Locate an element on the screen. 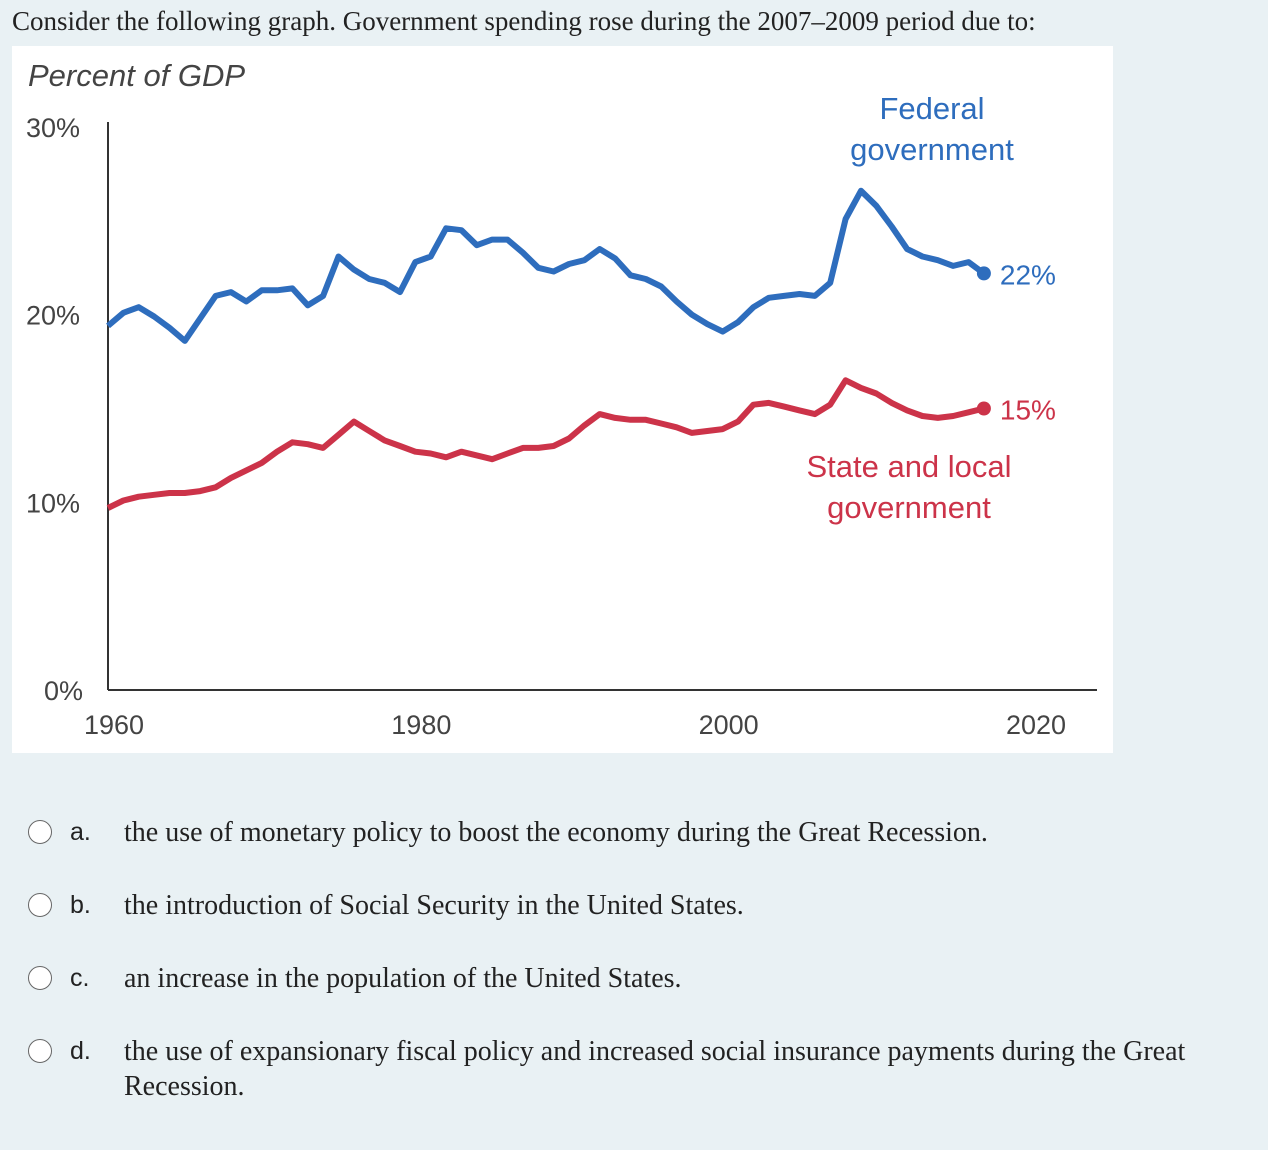  x-tick-label: 2000 is located at coordinates (729, 725).